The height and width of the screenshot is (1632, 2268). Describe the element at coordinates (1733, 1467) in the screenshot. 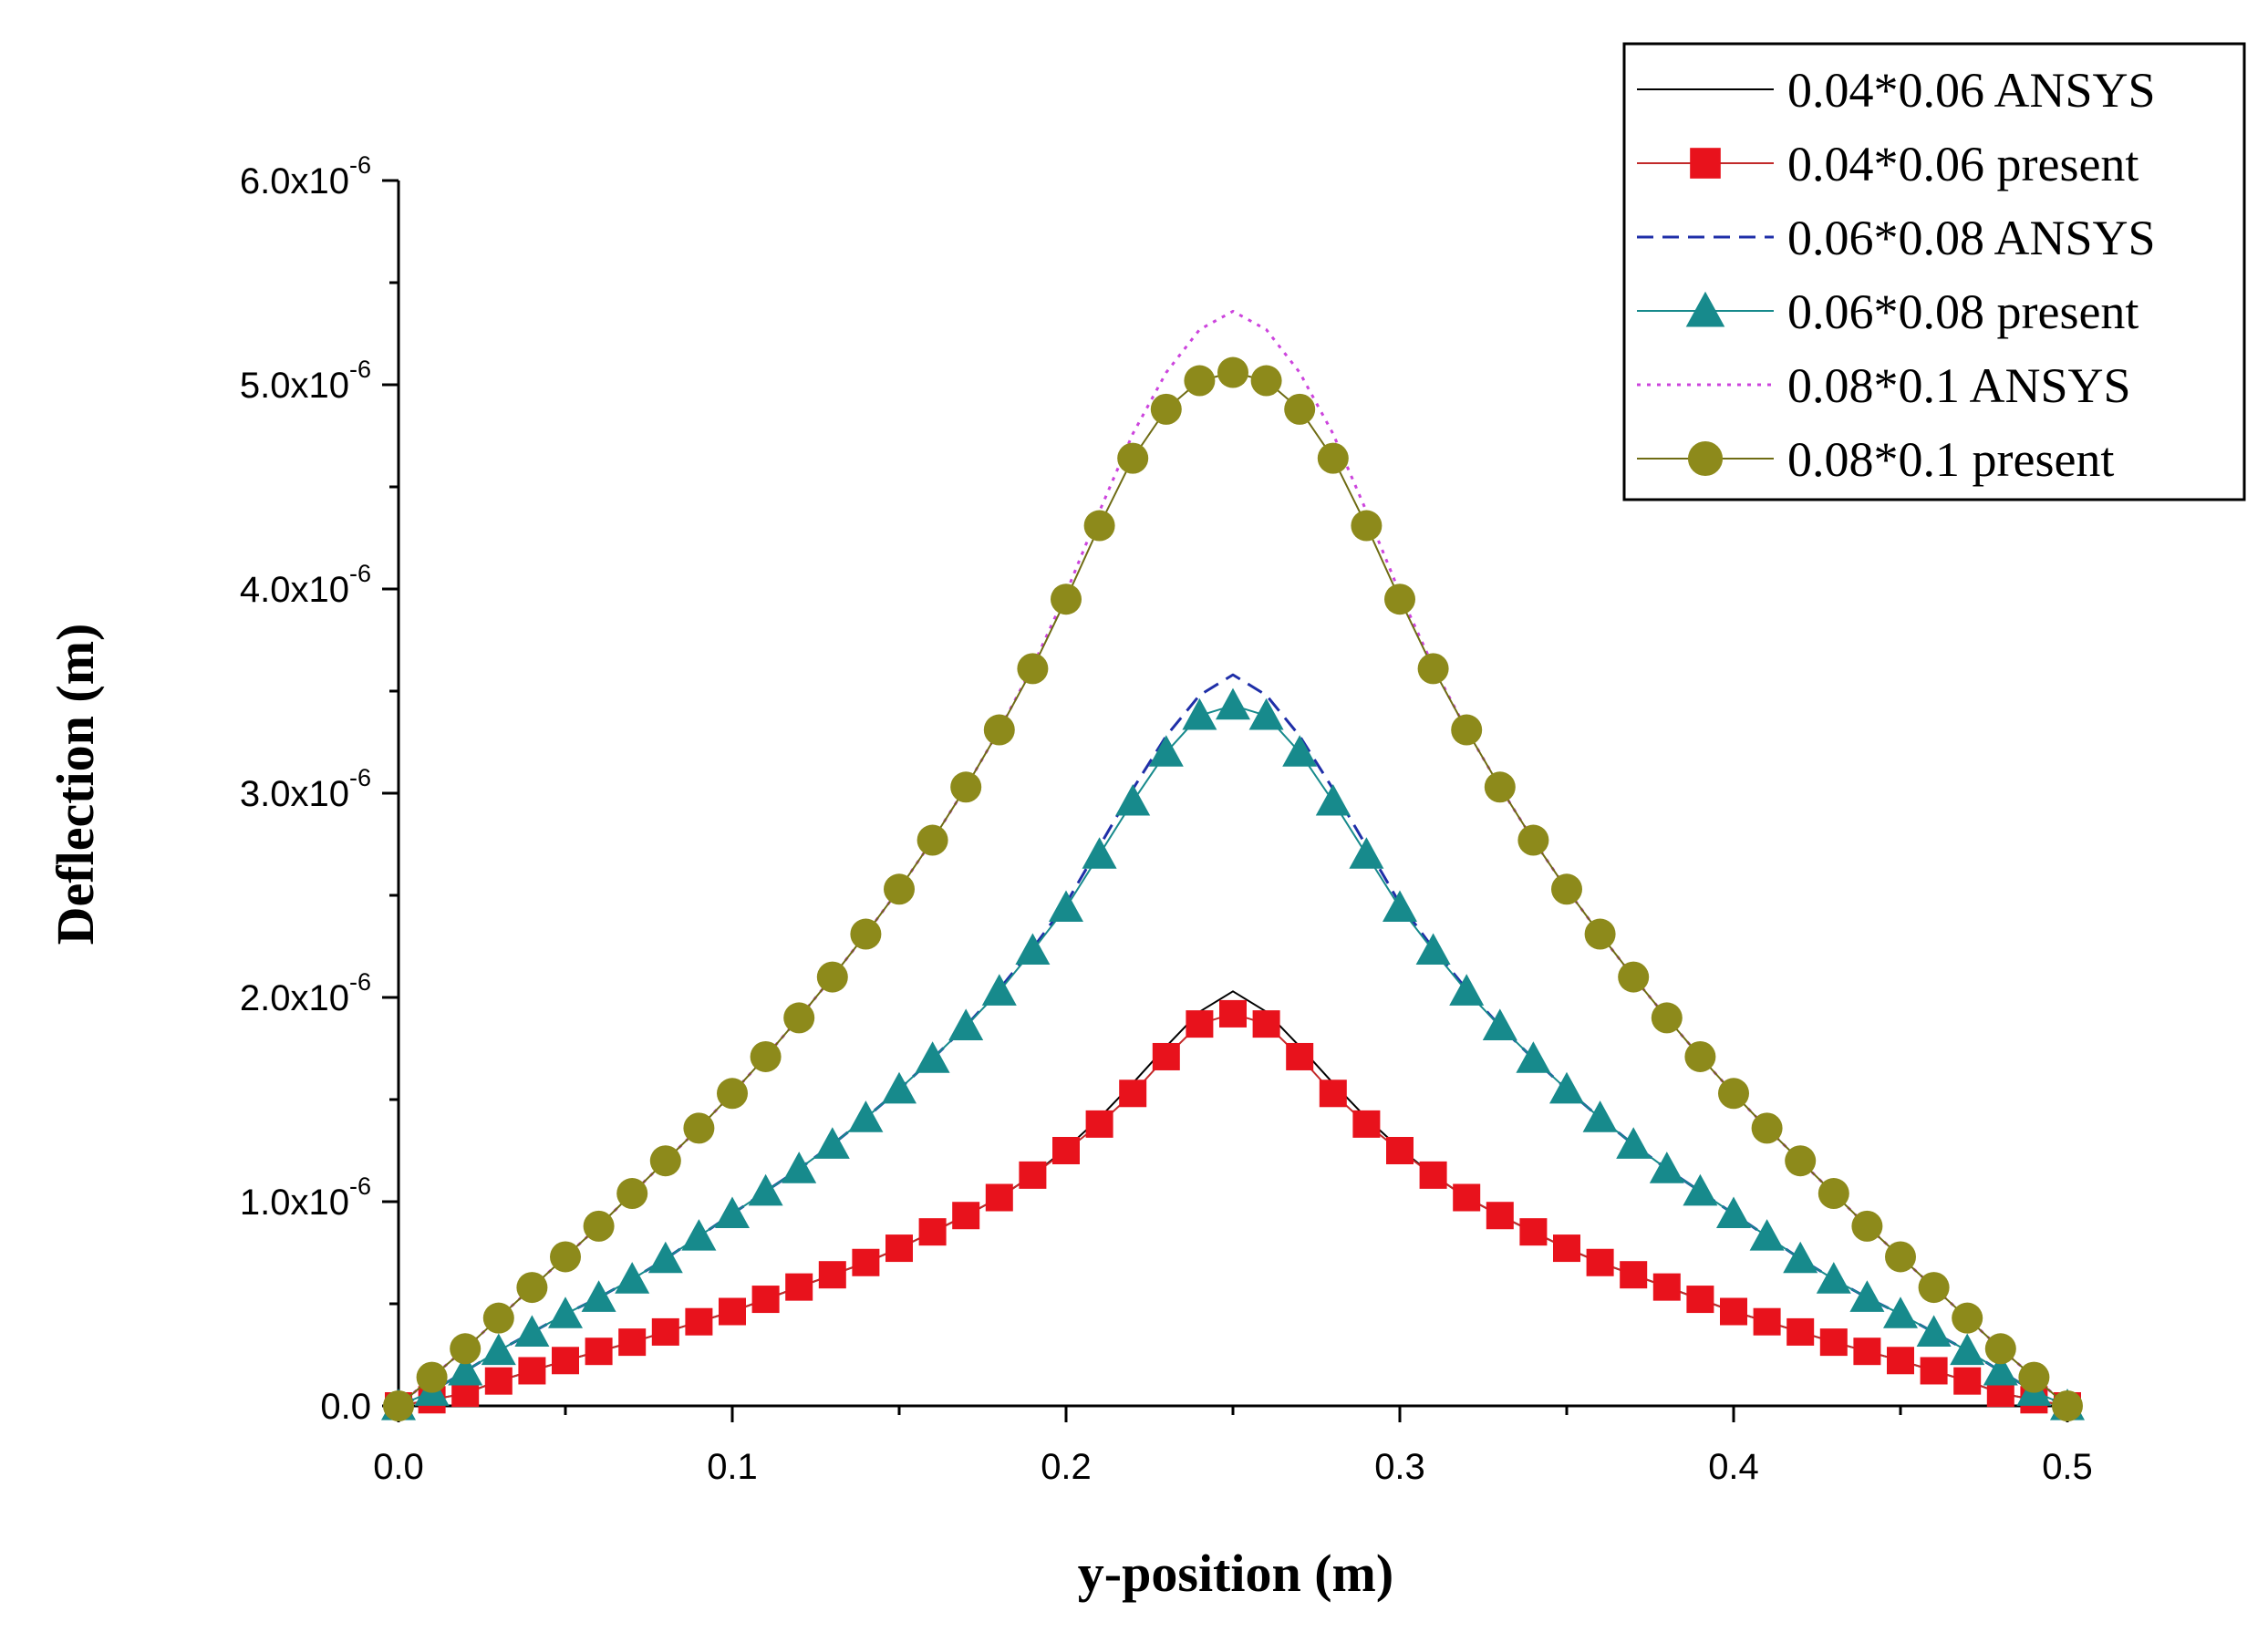

I see `x-tick-label: 0.4` at that location.